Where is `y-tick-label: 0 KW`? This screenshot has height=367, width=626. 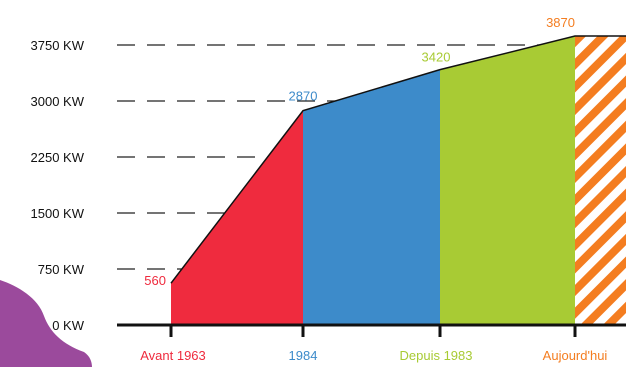
y-tick-label: 0 KW is located at coordinates (68, 325).